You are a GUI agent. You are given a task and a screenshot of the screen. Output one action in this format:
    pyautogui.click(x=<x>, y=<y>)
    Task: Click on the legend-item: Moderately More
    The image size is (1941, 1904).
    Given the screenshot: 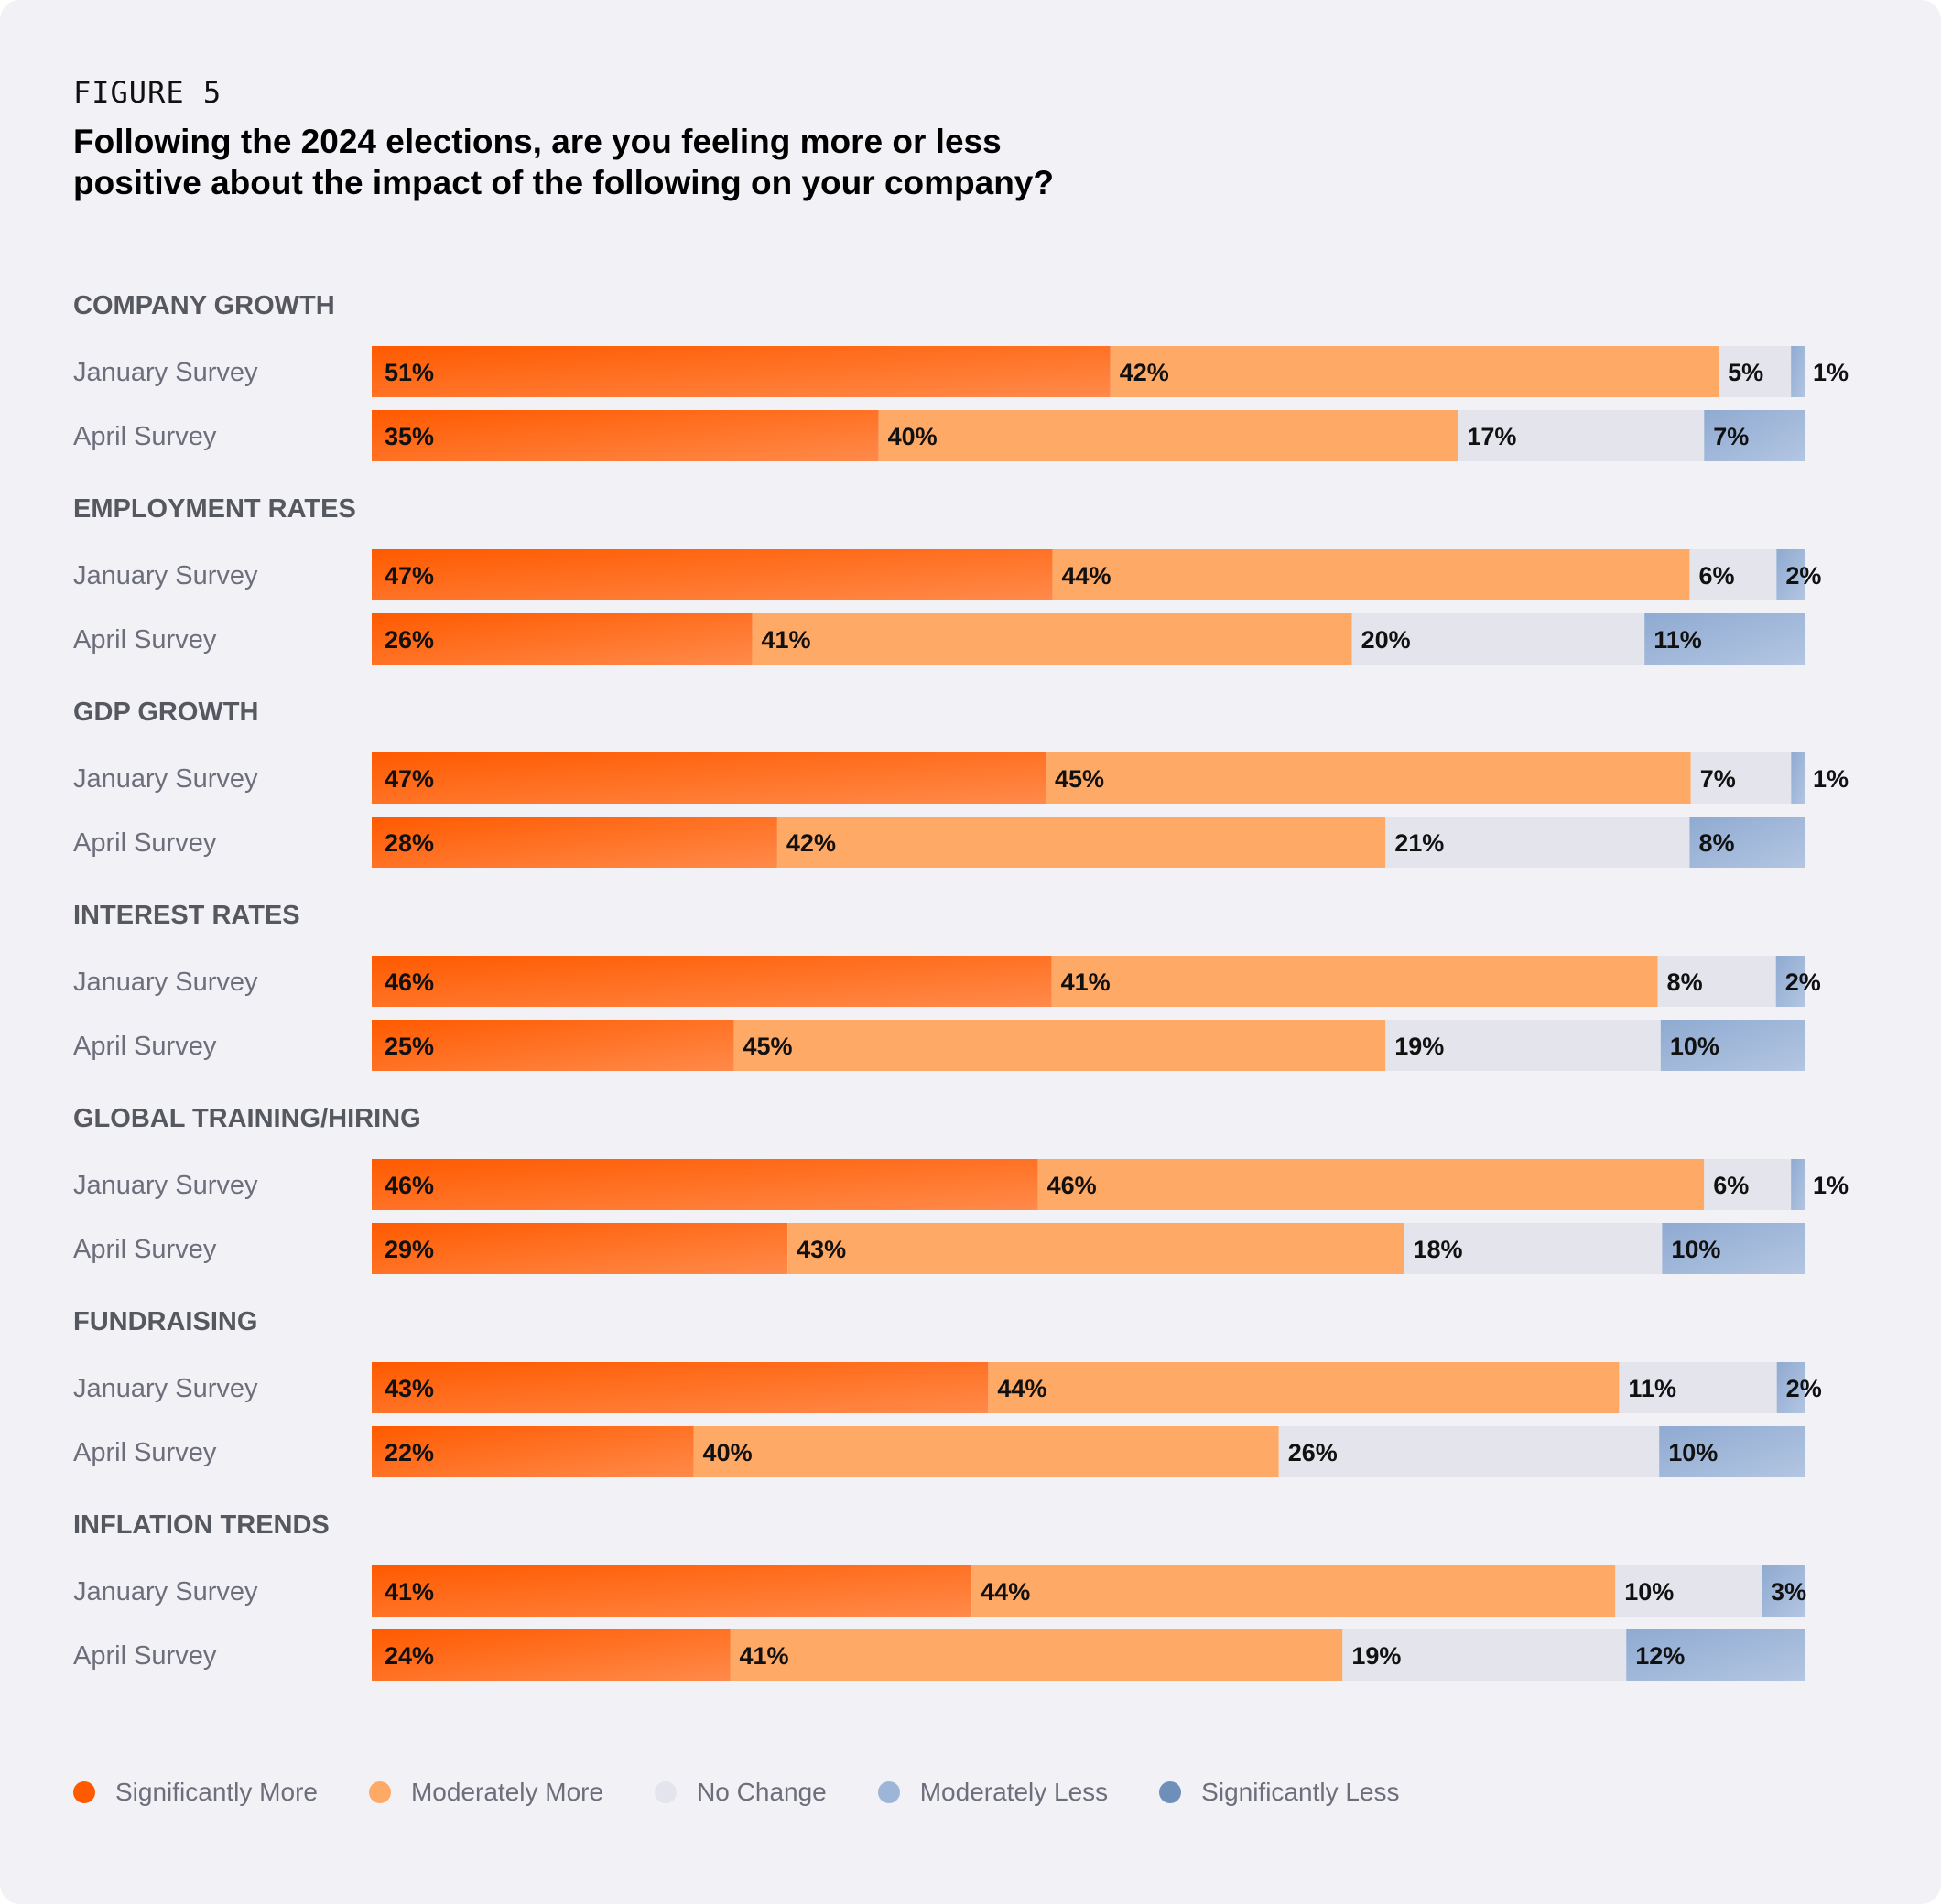 What is the action you would take?
    pyautogui.click(x=485, y=1792)
    